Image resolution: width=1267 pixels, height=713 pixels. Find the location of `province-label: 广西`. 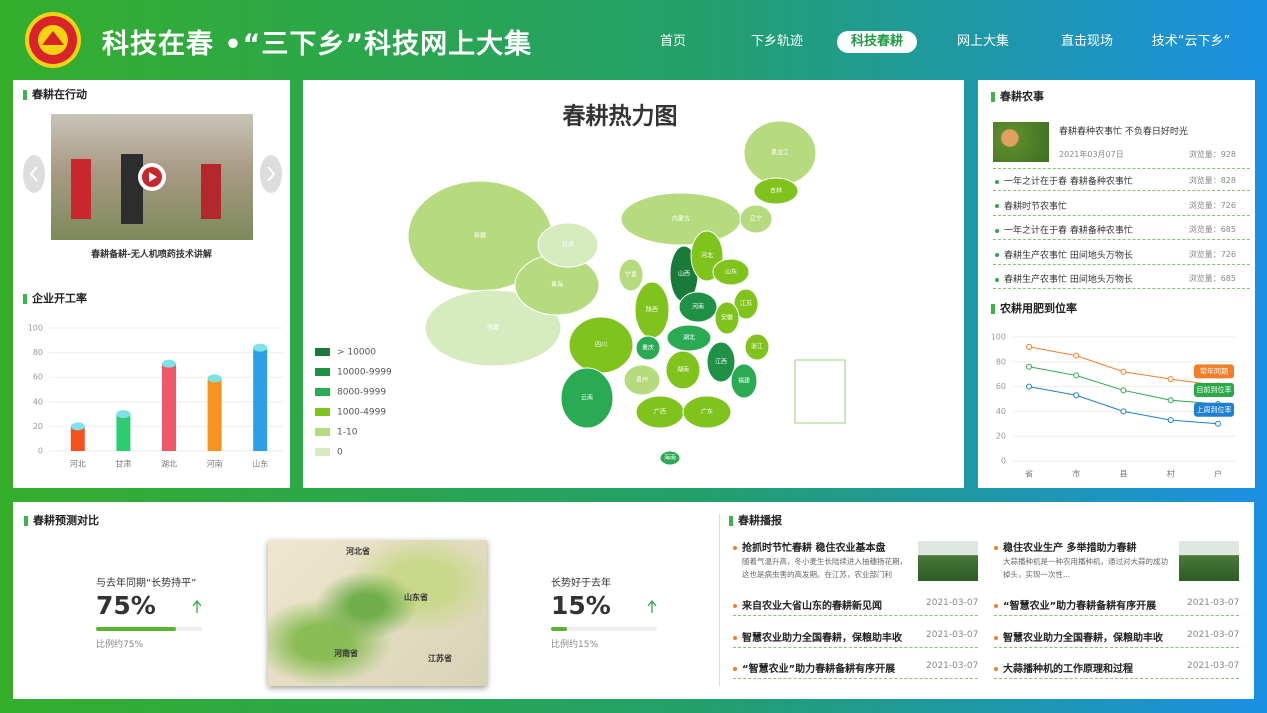

province-label: 广西 is located at coordinates (660, 412).